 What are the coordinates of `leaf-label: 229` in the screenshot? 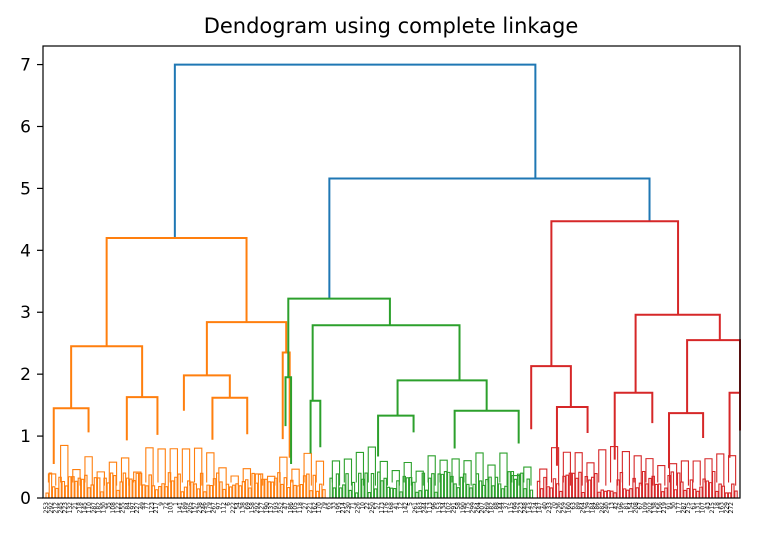 It's located at (726, 508).